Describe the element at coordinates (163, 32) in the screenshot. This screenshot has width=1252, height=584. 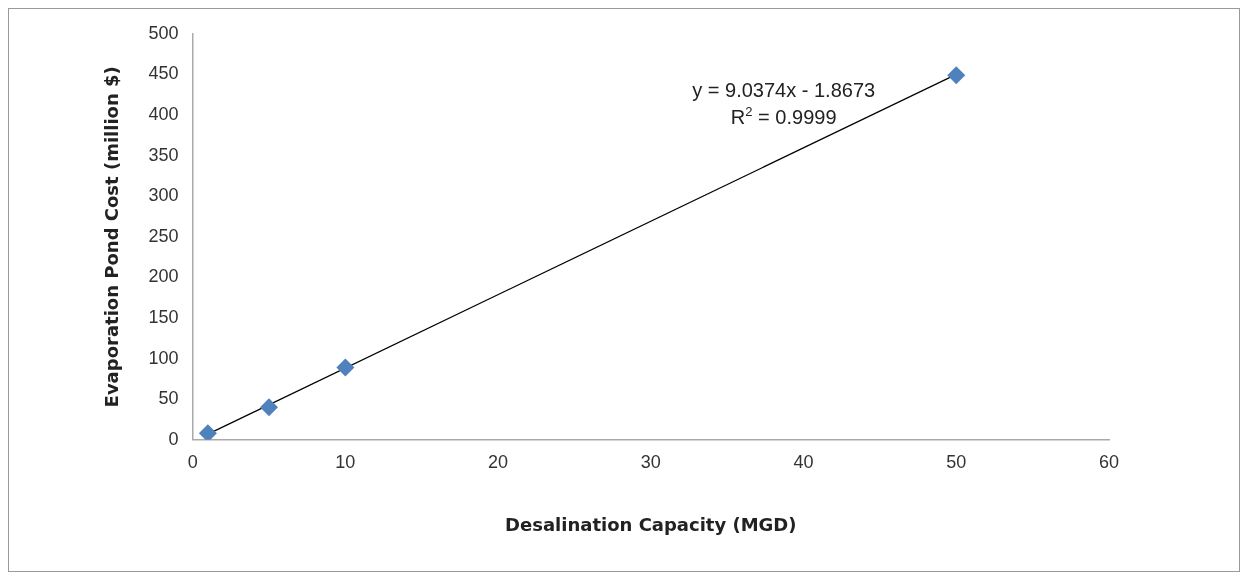
I see `y-tick-label: 500` at that location.